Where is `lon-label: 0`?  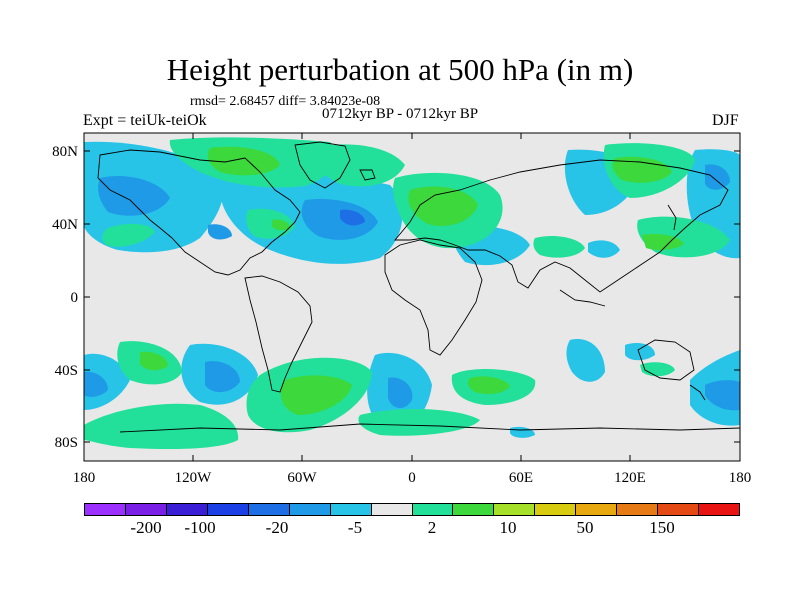 lon-label: 0 is located at coordinates (412, 478).